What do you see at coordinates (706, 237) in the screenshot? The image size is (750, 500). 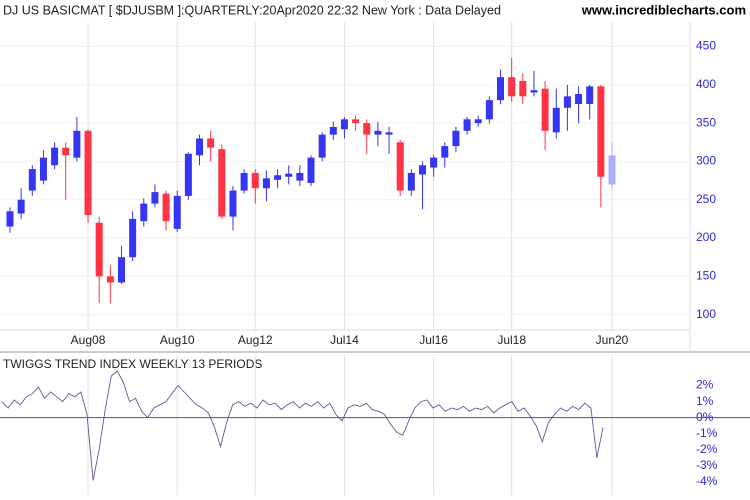 I see `y-tick-label: 200` at bounding box center [706, 237].